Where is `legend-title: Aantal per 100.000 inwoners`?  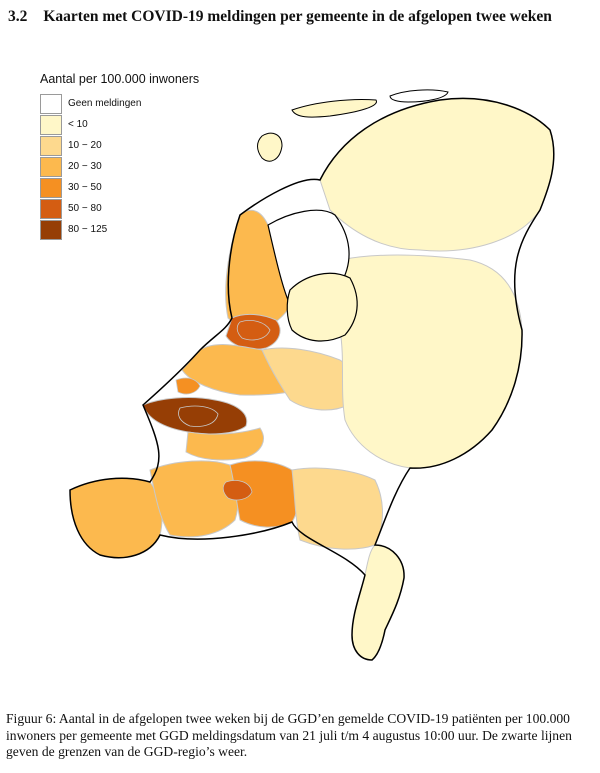 legend-title: Aantal per 100.000 inwoners is located at coordinates (120, 79).